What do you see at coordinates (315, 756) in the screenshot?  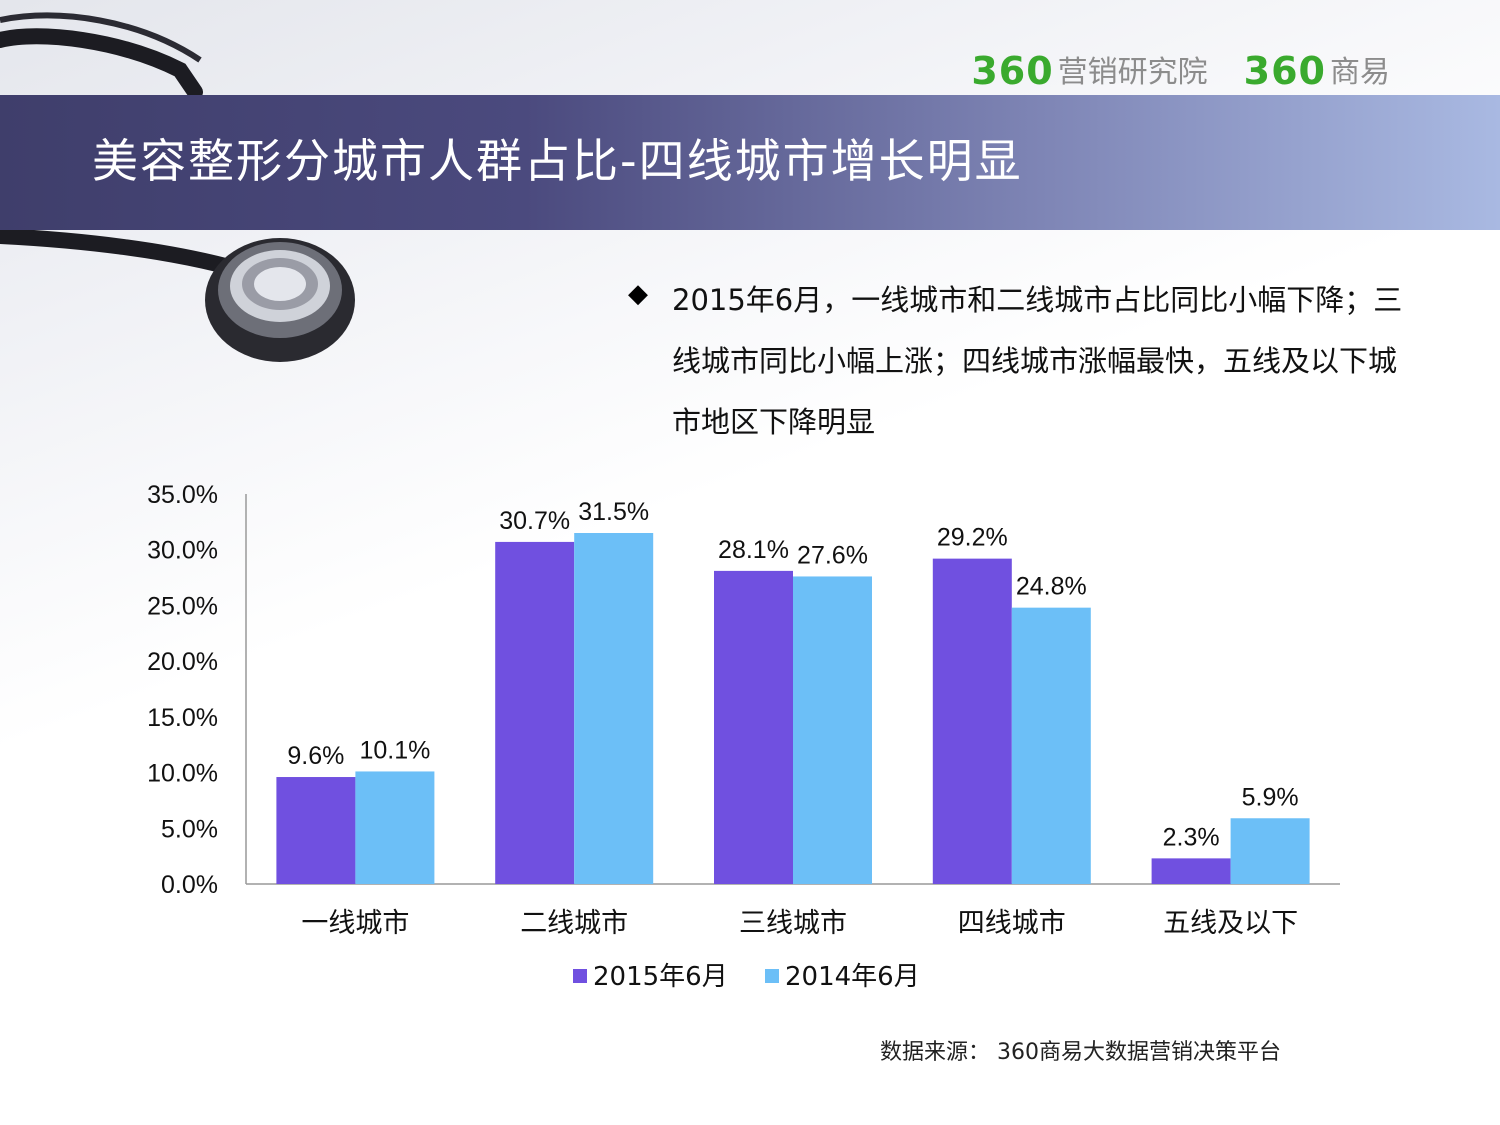 I see `data-label: 9.6%` at bounding box center [315, 756].